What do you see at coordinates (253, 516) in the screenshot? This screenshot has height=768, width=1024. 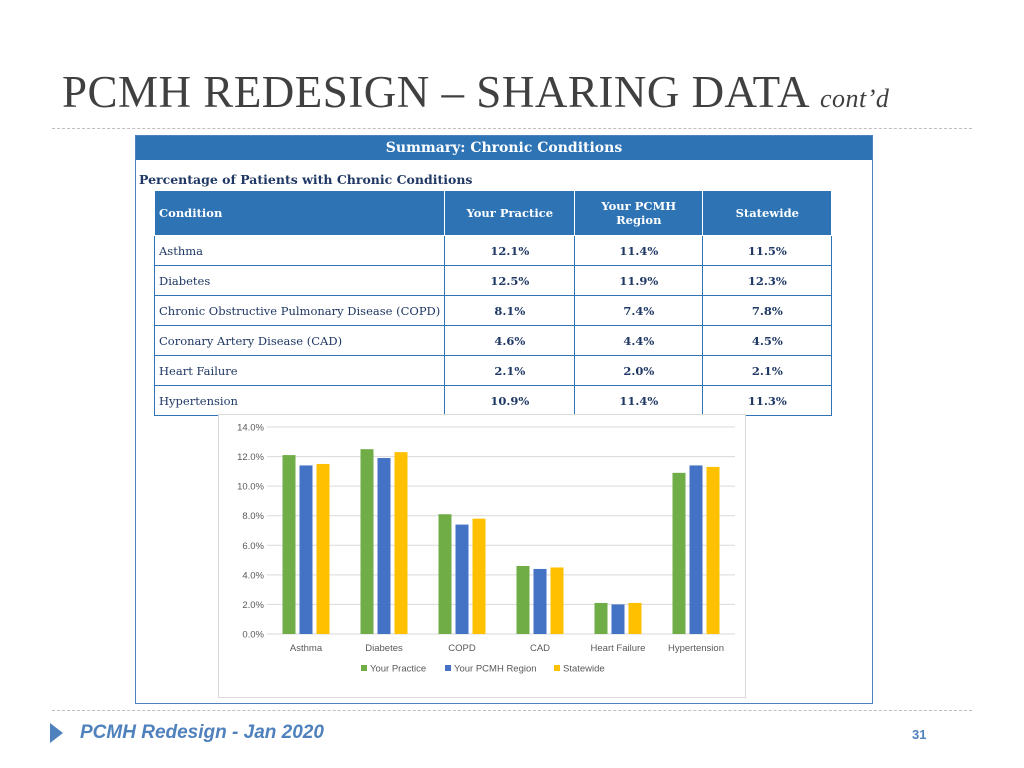 I see `y-tick-label: 8.0%` at bounding box center [253, 516].